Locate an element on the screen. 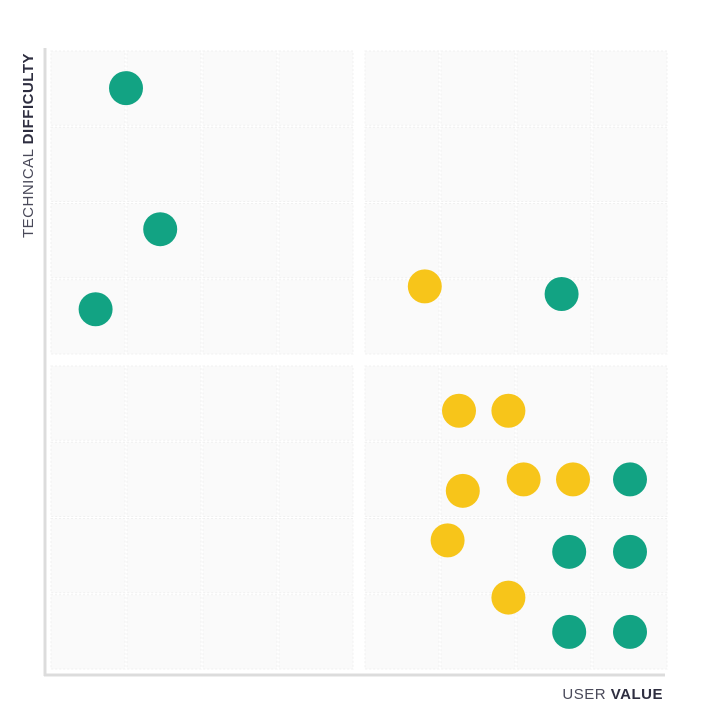 Image resolution: width=720 pixels, height=720 pixels. x-axis-label-bold: VALUE is located at coordinates (637, 694).